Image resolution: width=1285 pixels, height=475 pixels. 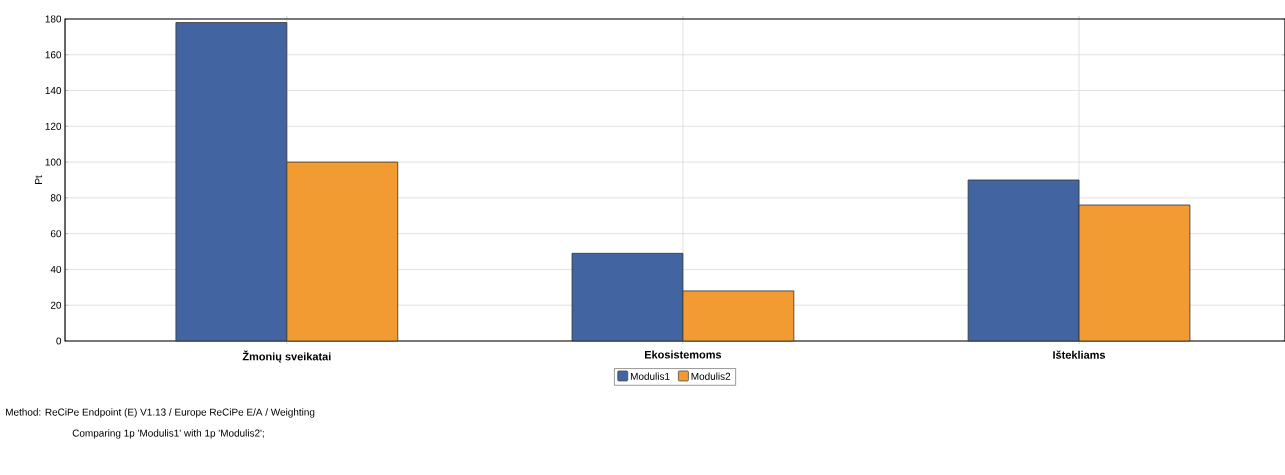 I want to click on x-tick-label: Ekosistemoms, so click(x=683, y=354).